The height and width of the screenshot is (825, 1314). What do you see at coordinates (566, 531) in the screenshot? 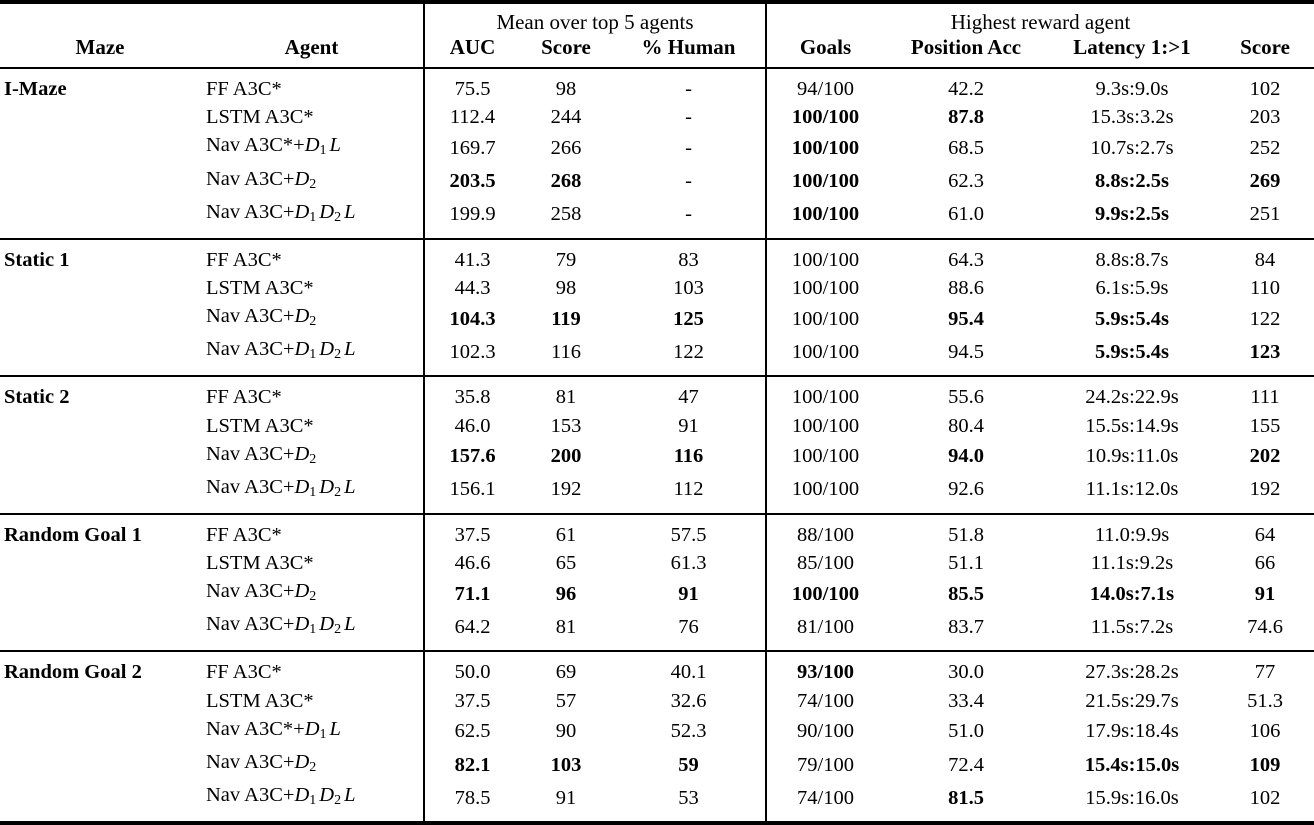
I see `value-cell: 61` at bounding box center [566, 531].